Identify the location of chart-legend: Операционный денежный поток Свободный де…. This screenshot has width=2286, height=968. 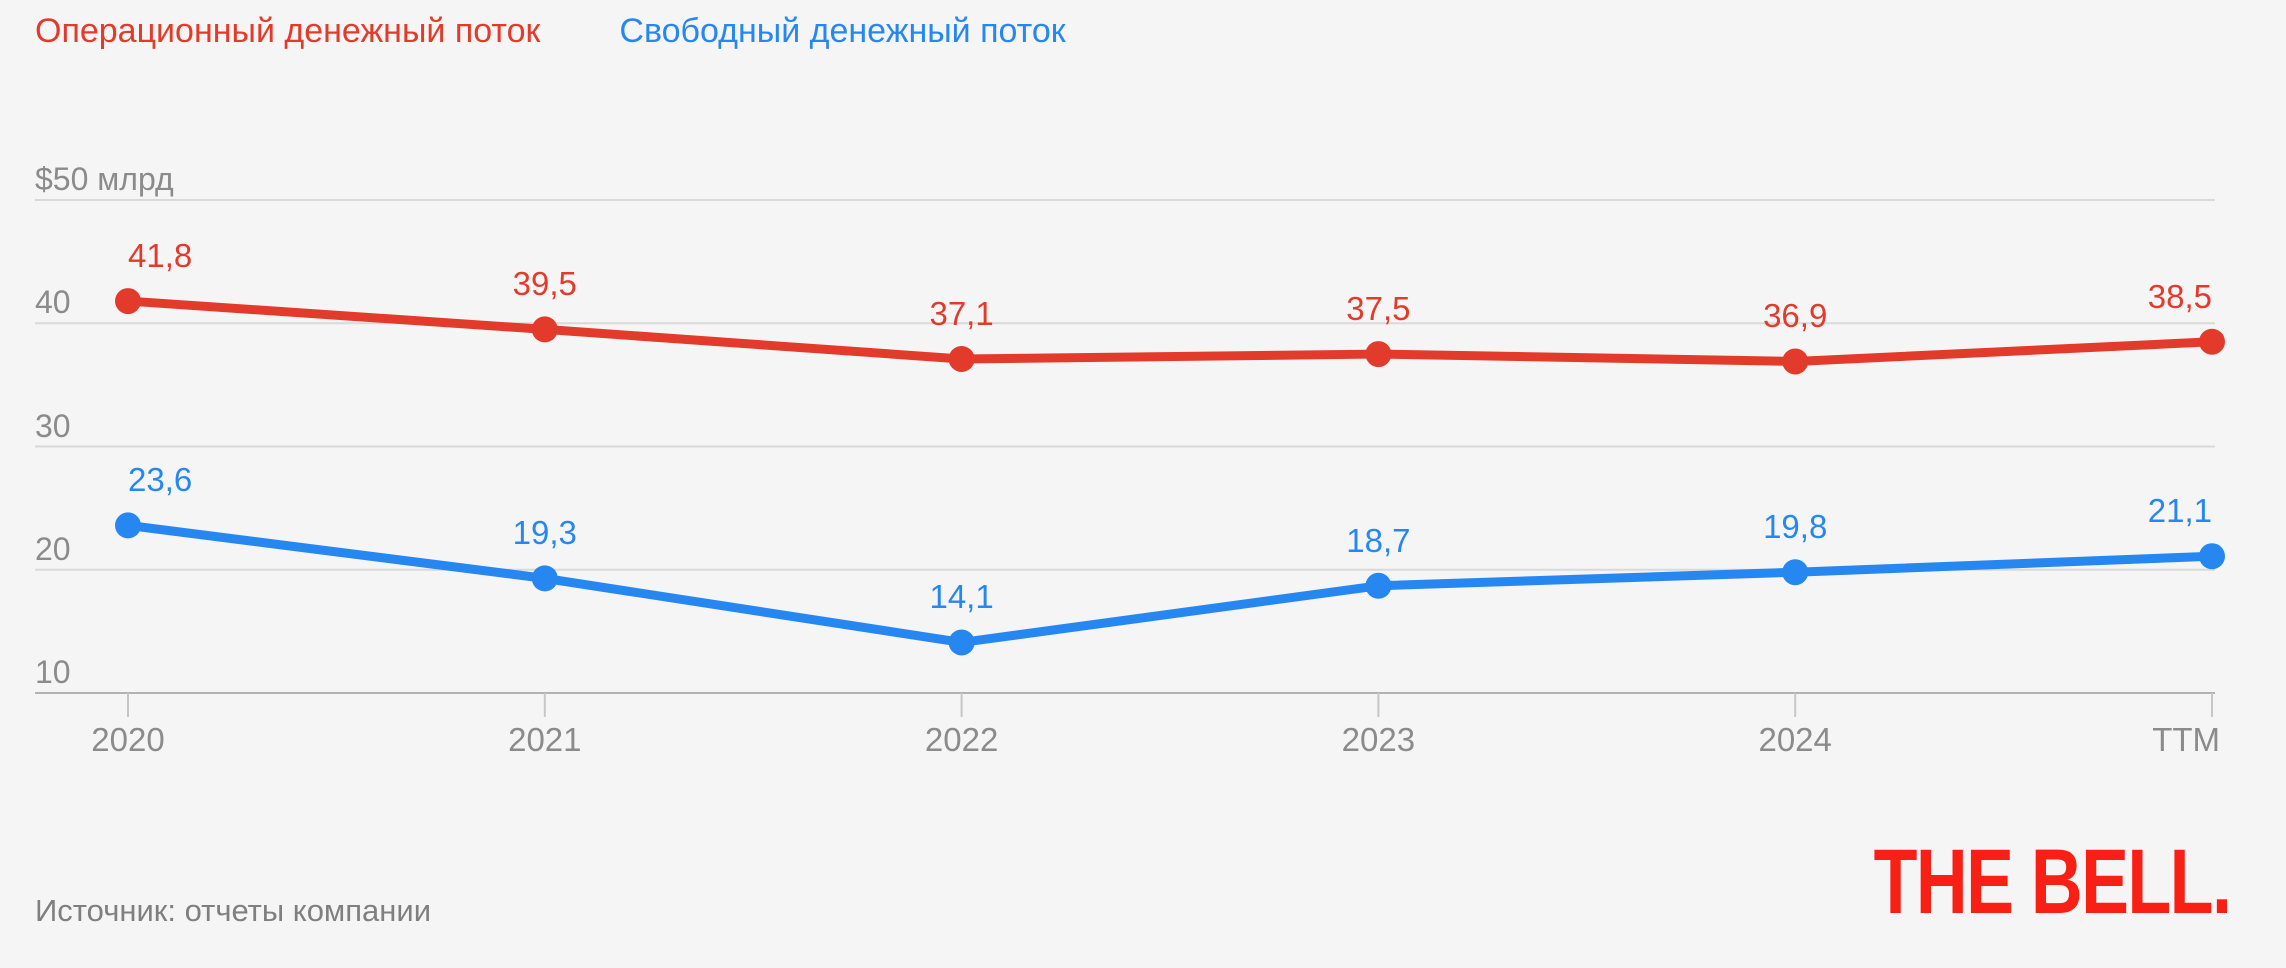
(550, 31).